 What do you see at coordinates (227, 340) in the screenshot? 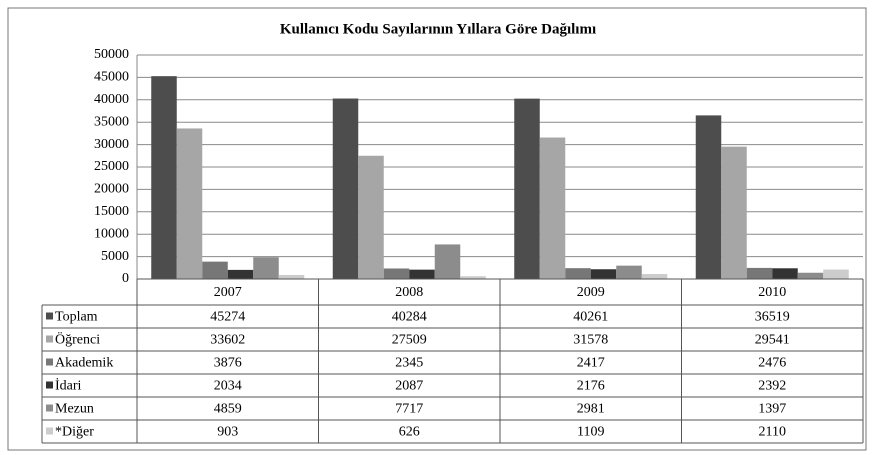
I see `table-value: 33602` at bounding box center [227, 340].